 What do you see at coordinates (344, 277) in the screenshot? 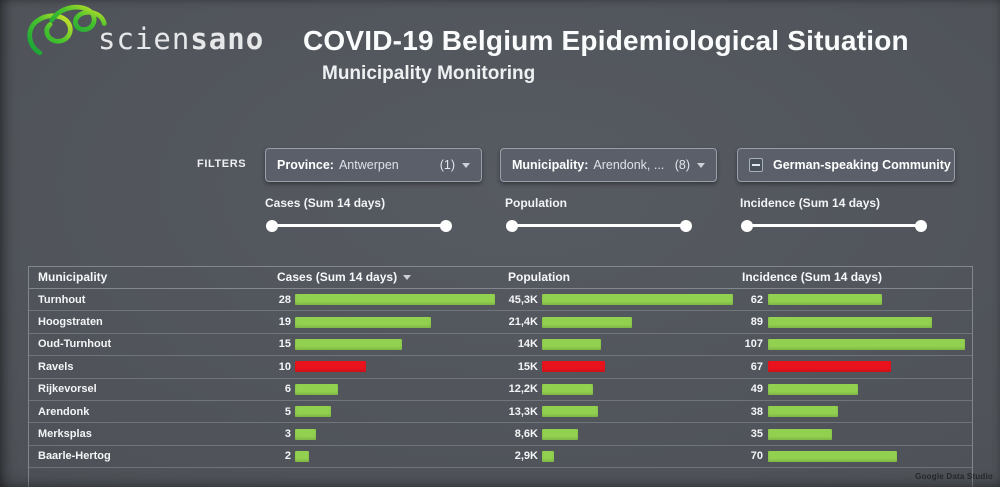
I see `column-header-cases: Cases (Sum 14 days)` at bounding box center [344, 277].